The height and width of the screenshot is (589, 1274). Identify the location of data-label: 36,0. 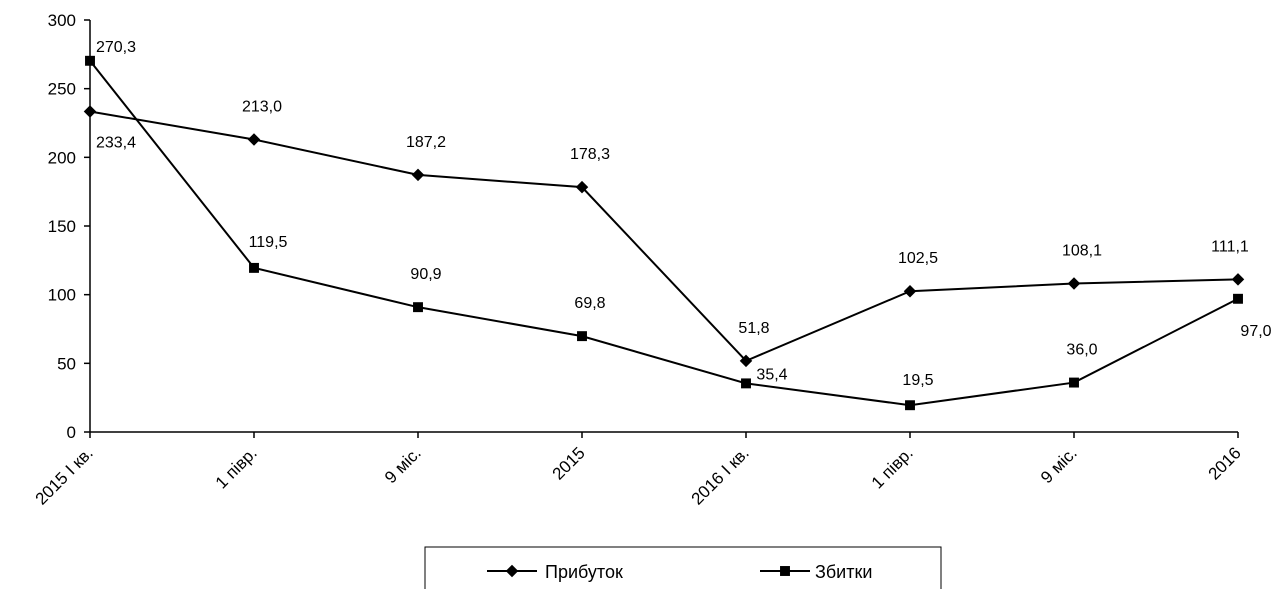
(1081, 350).